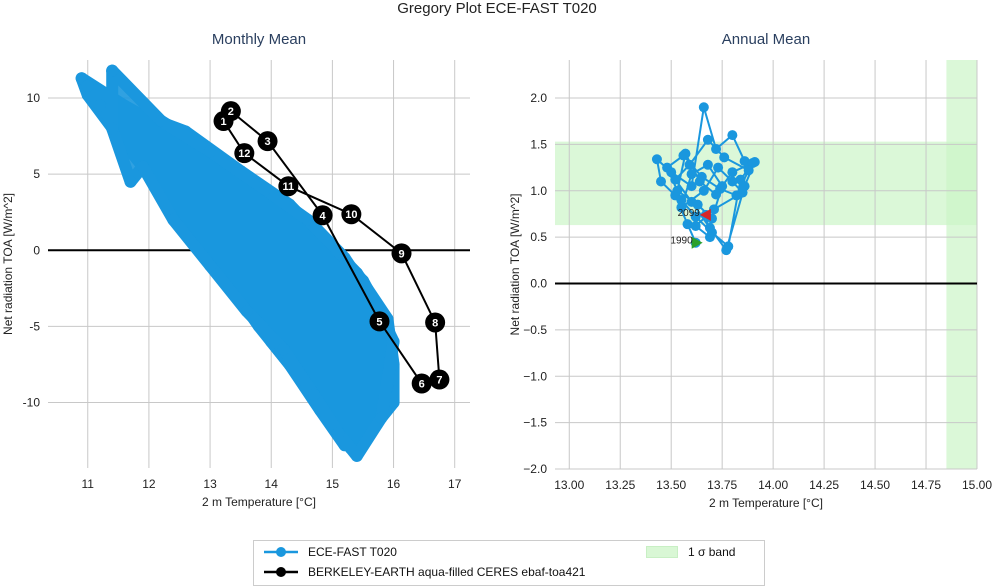  Describe the element at coordinates (259, 39) in the screenshot. I see `subplot-title: Monthly Mean` at that location.